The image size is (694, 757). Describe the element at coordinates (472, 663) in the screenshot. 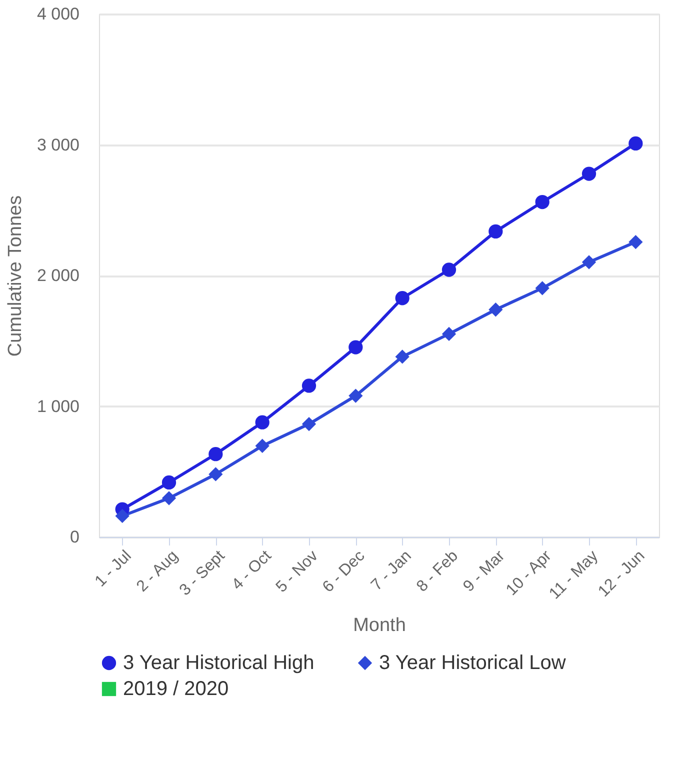

I see `legend-label: 3 Year Historical Low` at that location.